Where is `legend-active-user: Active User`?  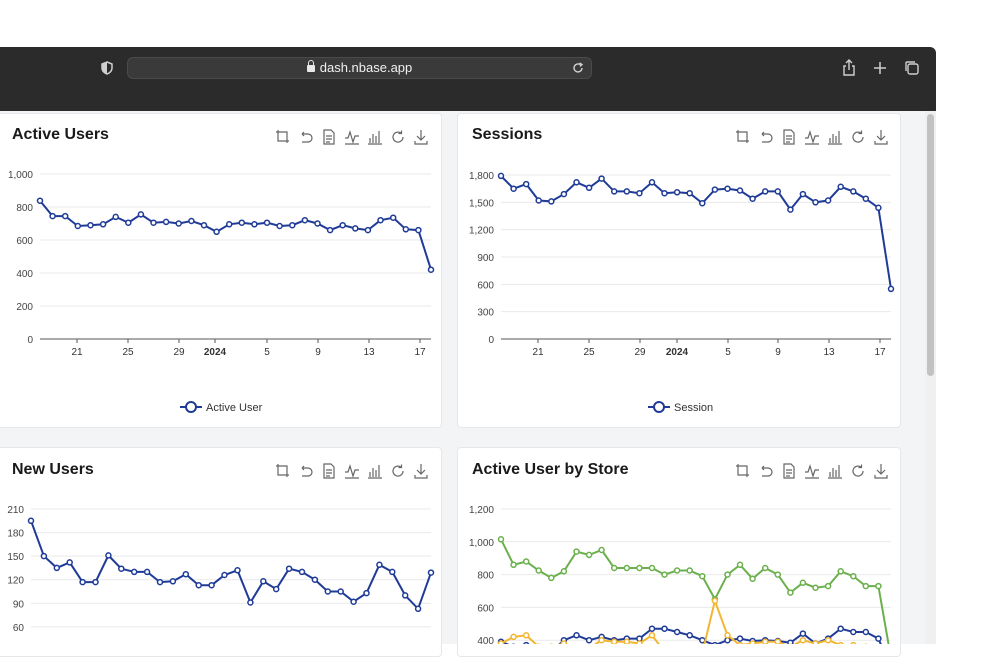 legend-active-user: Active User is located at coordinates (221, 407).